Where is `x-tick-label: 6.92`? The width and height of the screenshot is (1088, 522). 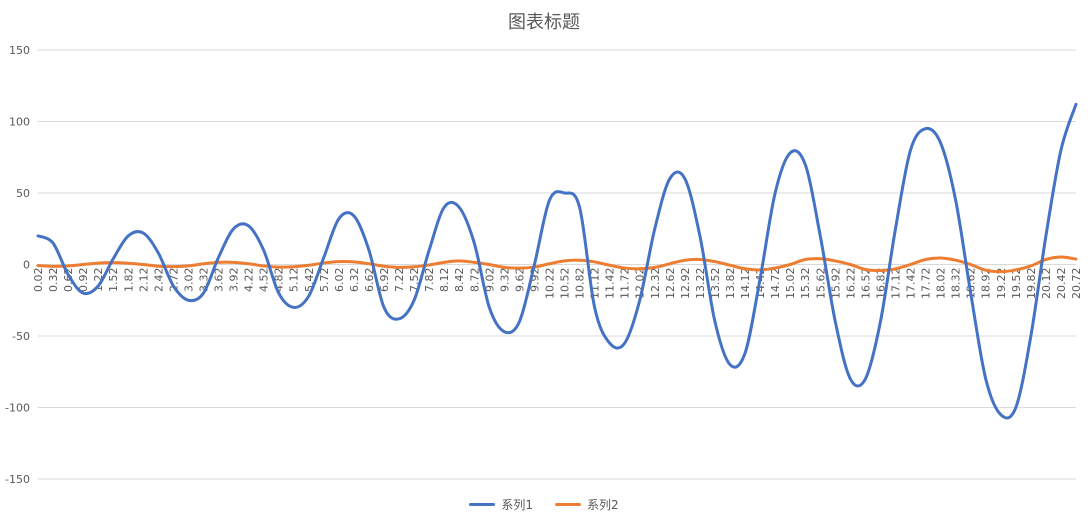
x-tick-label: 6.92 is located at coordinates (384, 280).